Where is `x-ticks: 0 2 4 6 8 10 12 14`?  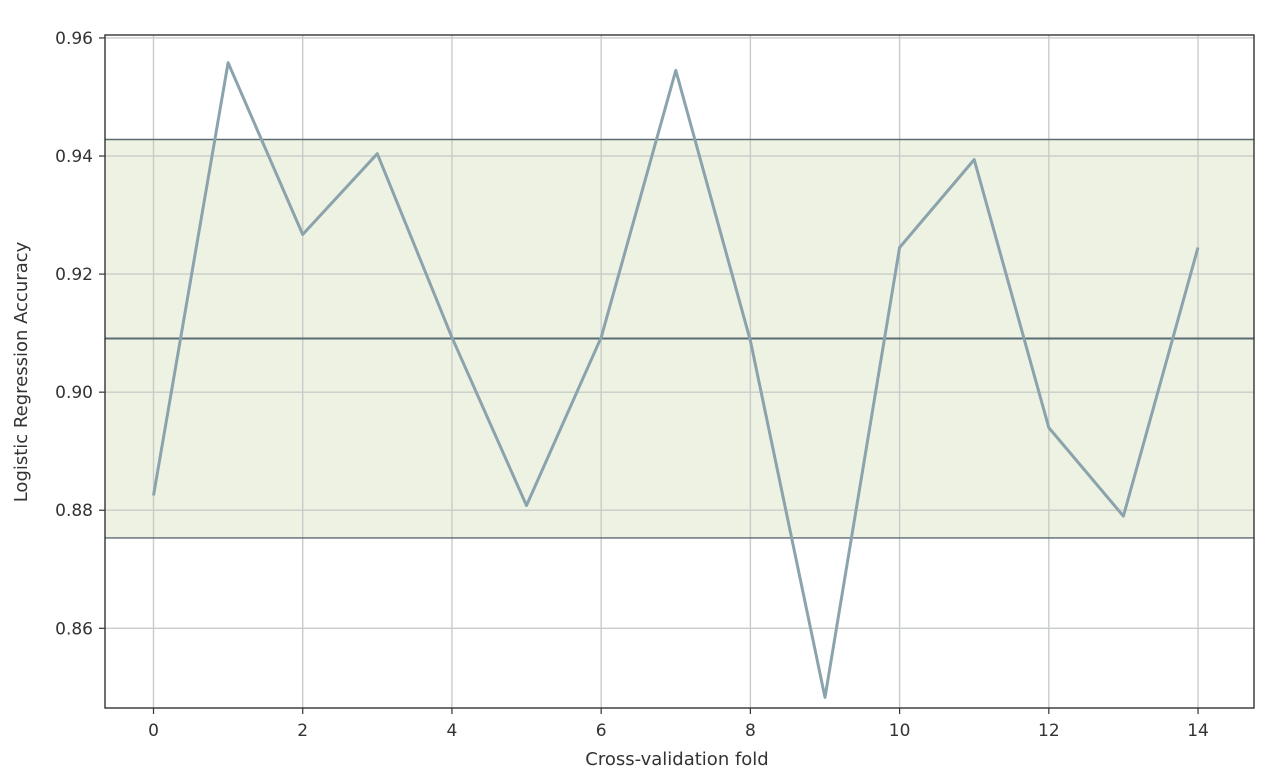
x-ticks: 0 2 4 6 8 10 12 14 is located at coordinates (678, 724).